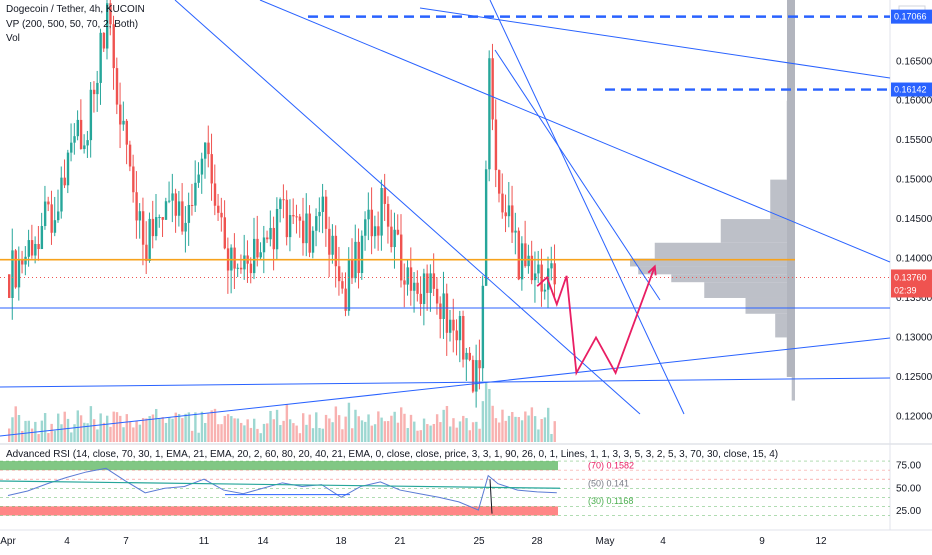 This screenshot has width=932, height=555. I want to click on time-tick-label: 9, so click(762, 541).